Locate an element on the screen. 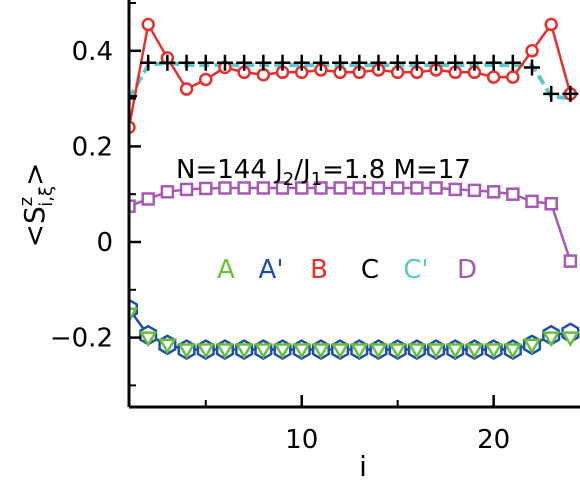 This screenshot has width=580, height=481. series-c is located at coordinates (354, 79).